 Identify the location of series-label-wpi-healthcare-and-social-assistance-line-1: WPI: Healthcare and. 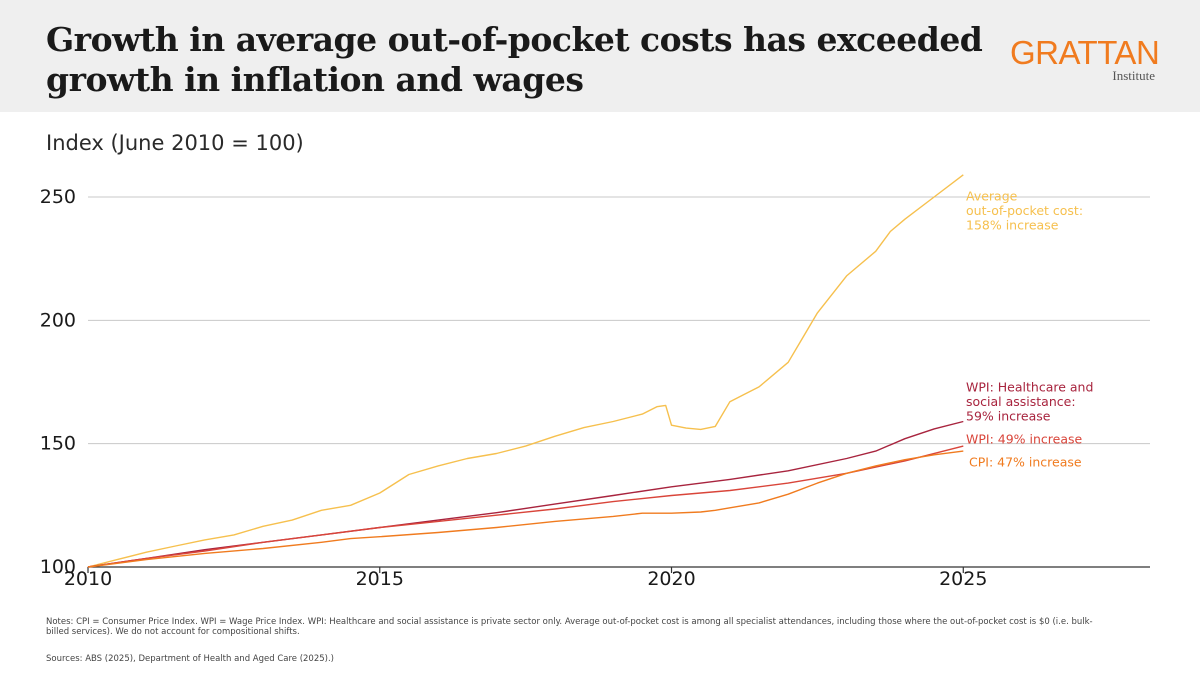
(1029, 387).